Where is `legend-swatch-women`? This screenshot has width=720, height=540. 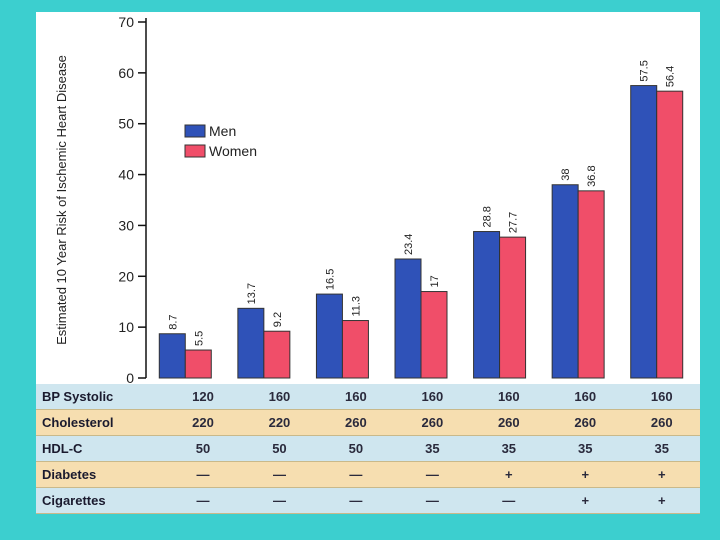
legend-swatch-women is located at coordinates (195, 151).